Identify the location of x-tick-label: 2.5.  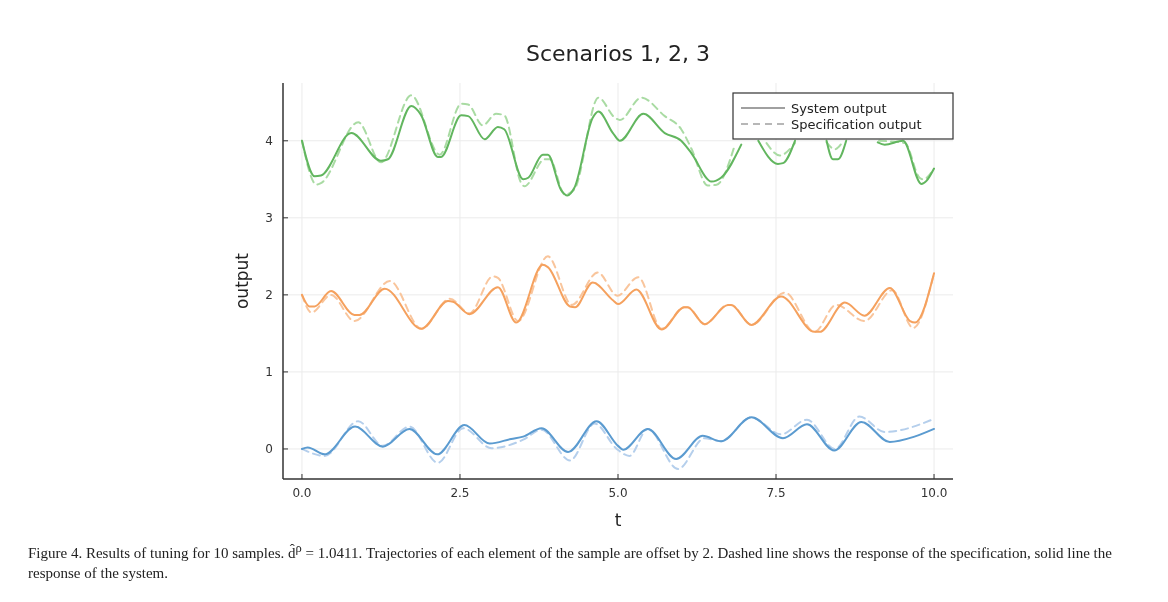
(460, 493).